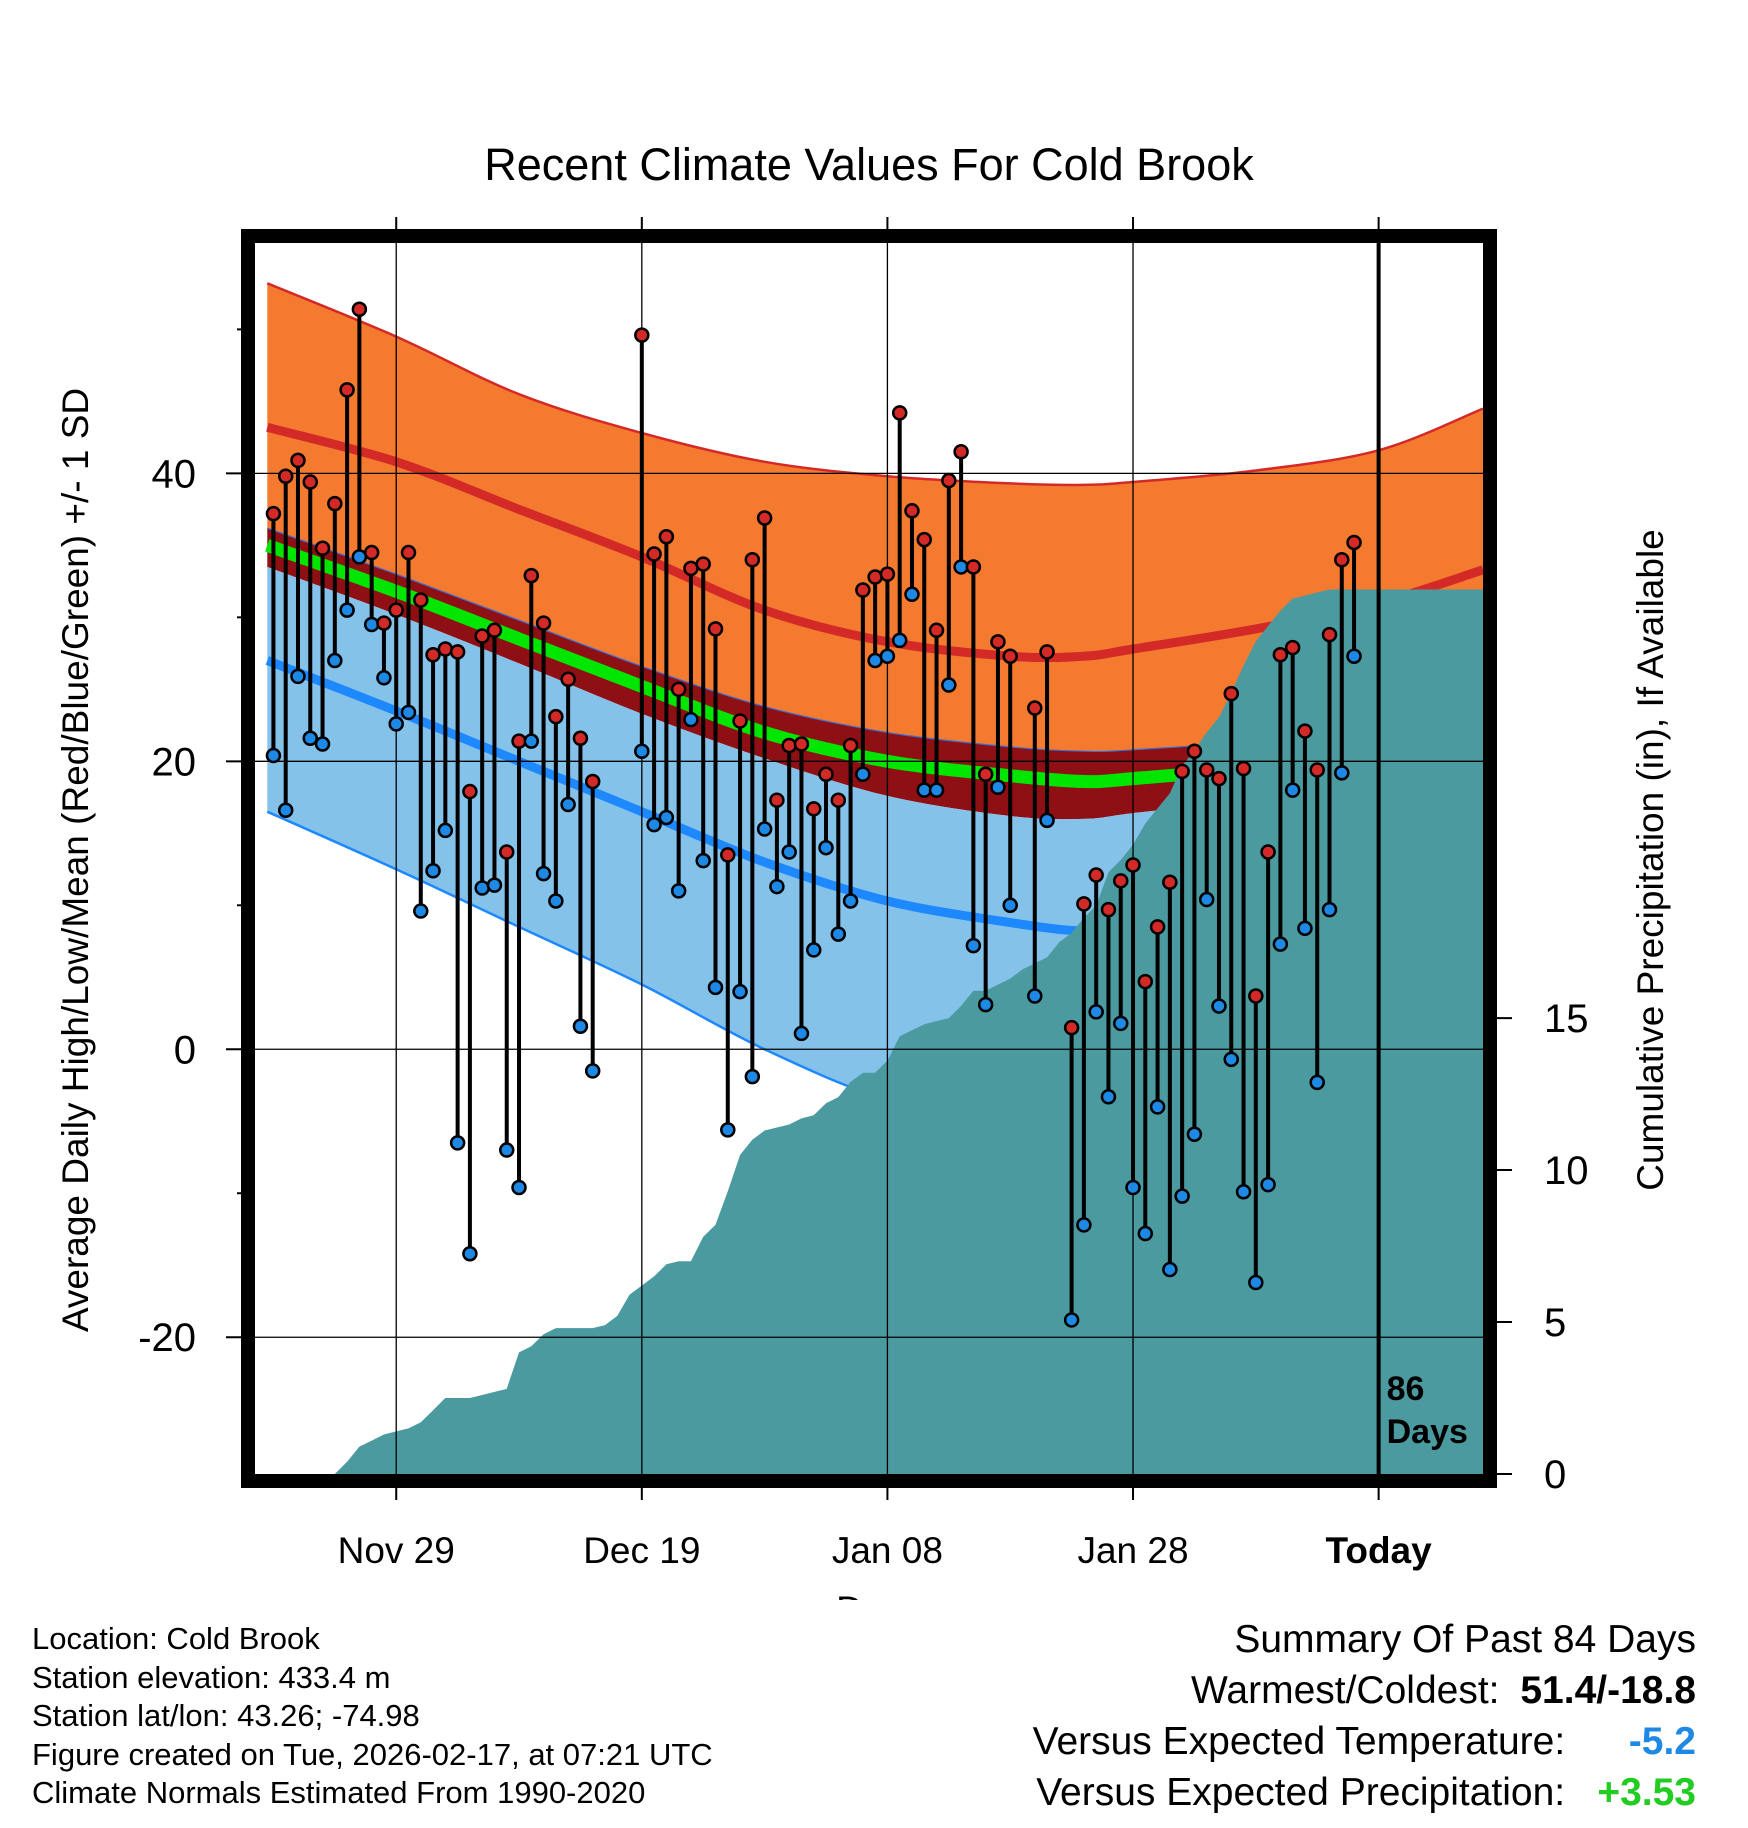 The image size is (1748, 1828). I want to click on summary-warm-cold: Warmest/Coldest: 51.4/-18.8, so click(1364, 1690).